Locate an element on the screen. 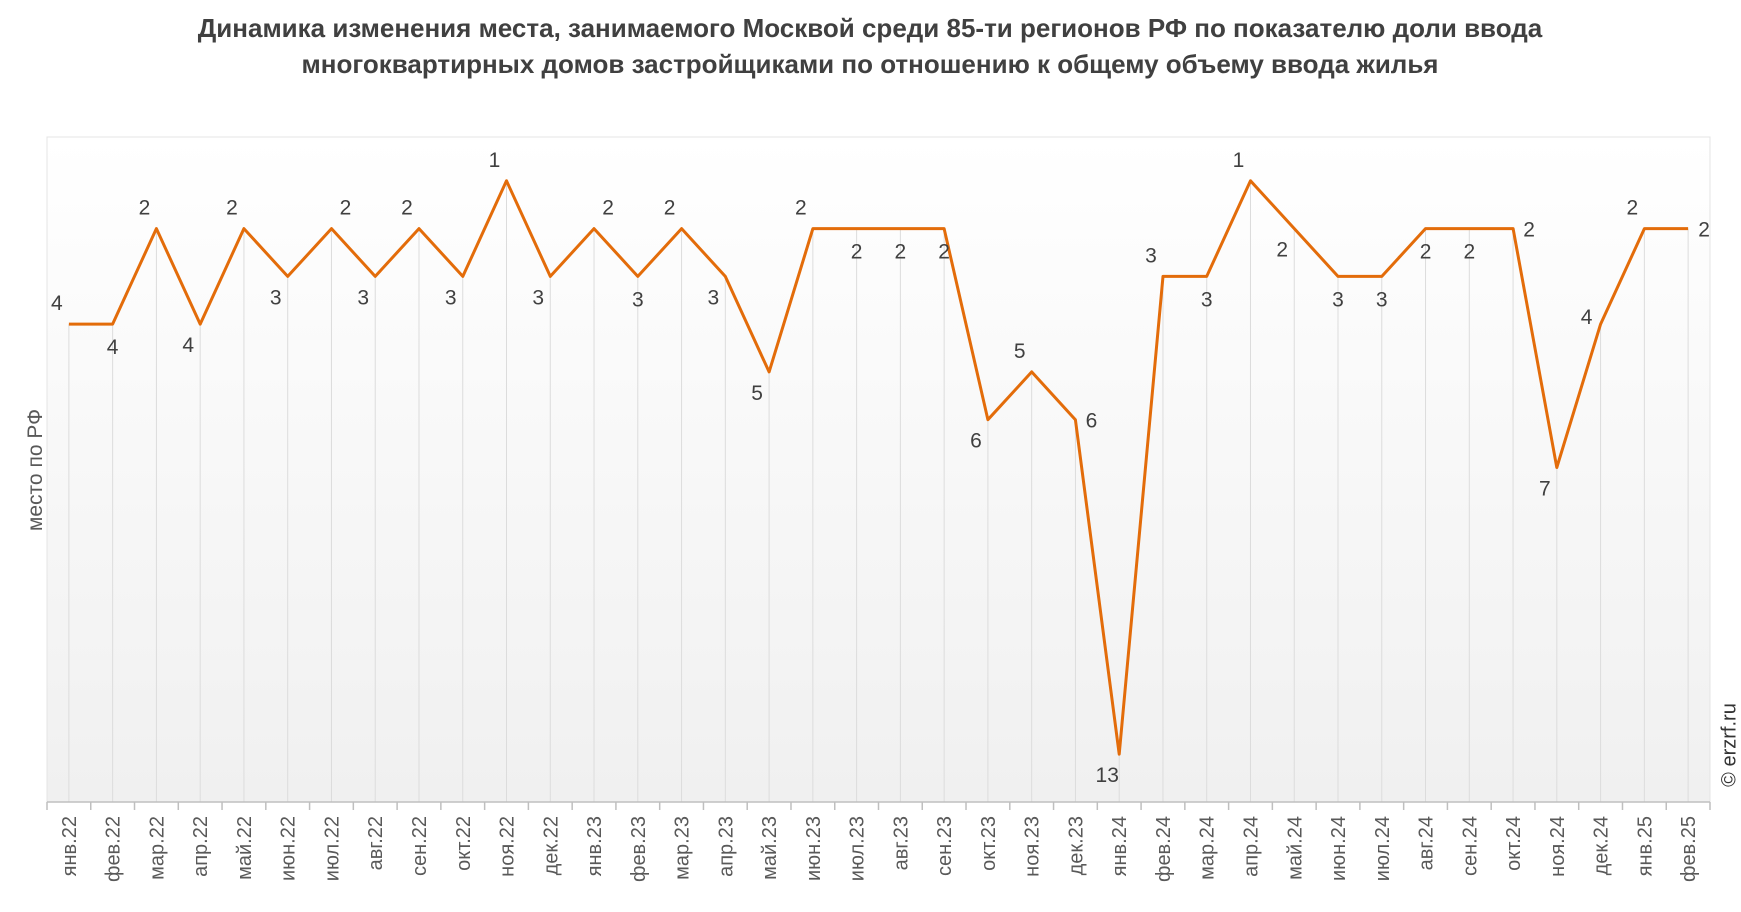 Image resolution: width=1741 pixels, height=912 pixels. x-tick-label: дек.22 is located at coordinates (551, 845).